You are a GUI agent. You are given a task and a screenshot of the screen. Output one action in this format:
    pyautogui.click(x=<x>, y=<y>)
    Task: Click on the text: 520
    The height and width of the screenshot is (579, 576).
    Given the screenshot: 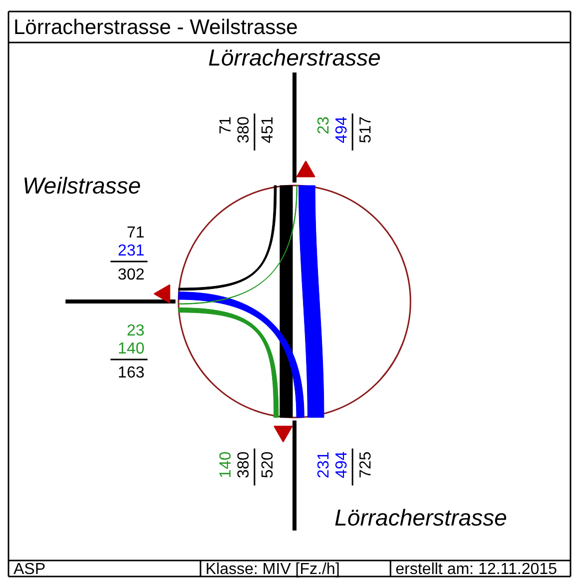 What is the action you would take?
    pyautogui.click(x=268, y=464)
    